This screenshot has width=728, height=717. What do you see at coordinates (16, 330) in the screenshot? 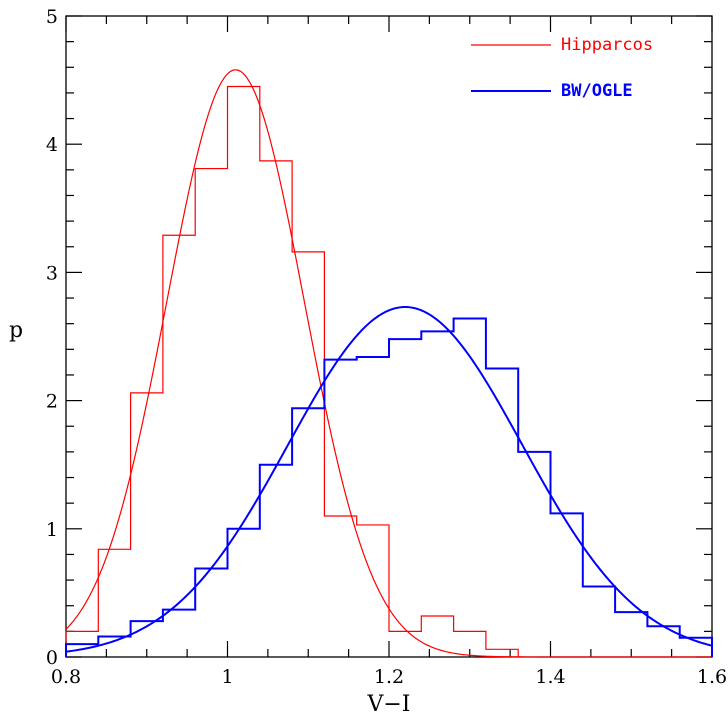
I see `y-axis-title: p` at bounding box center [16, 330].